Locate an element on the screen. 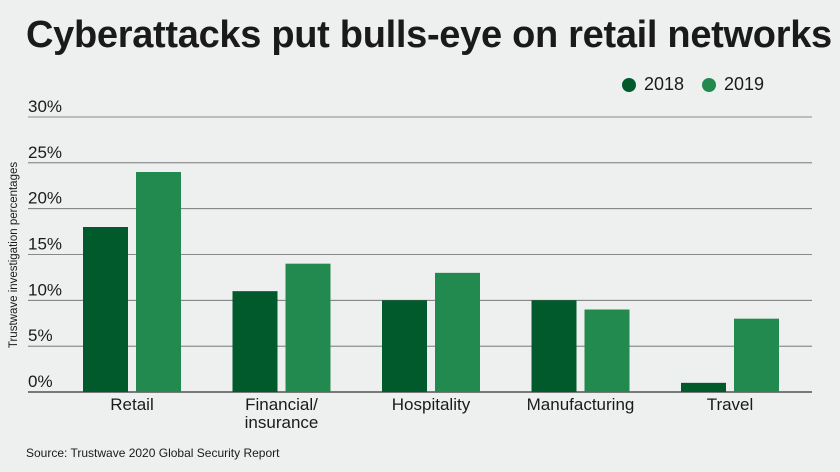 Image resolution: width=840 pixels, height=472 pixels. y-tick-label: 30% is located at coordinates (45, 106).